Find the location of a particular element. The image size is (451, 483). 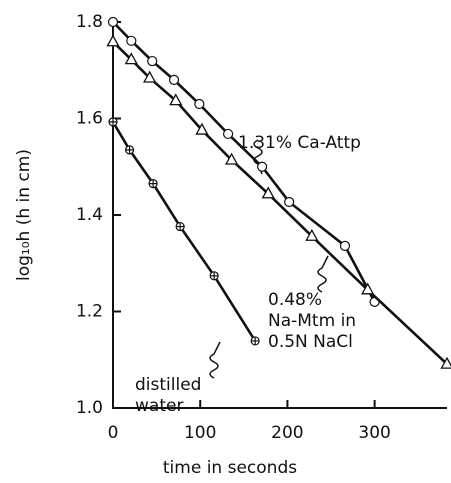

x-tick-label: 0 is located at coordinates (113, 433).